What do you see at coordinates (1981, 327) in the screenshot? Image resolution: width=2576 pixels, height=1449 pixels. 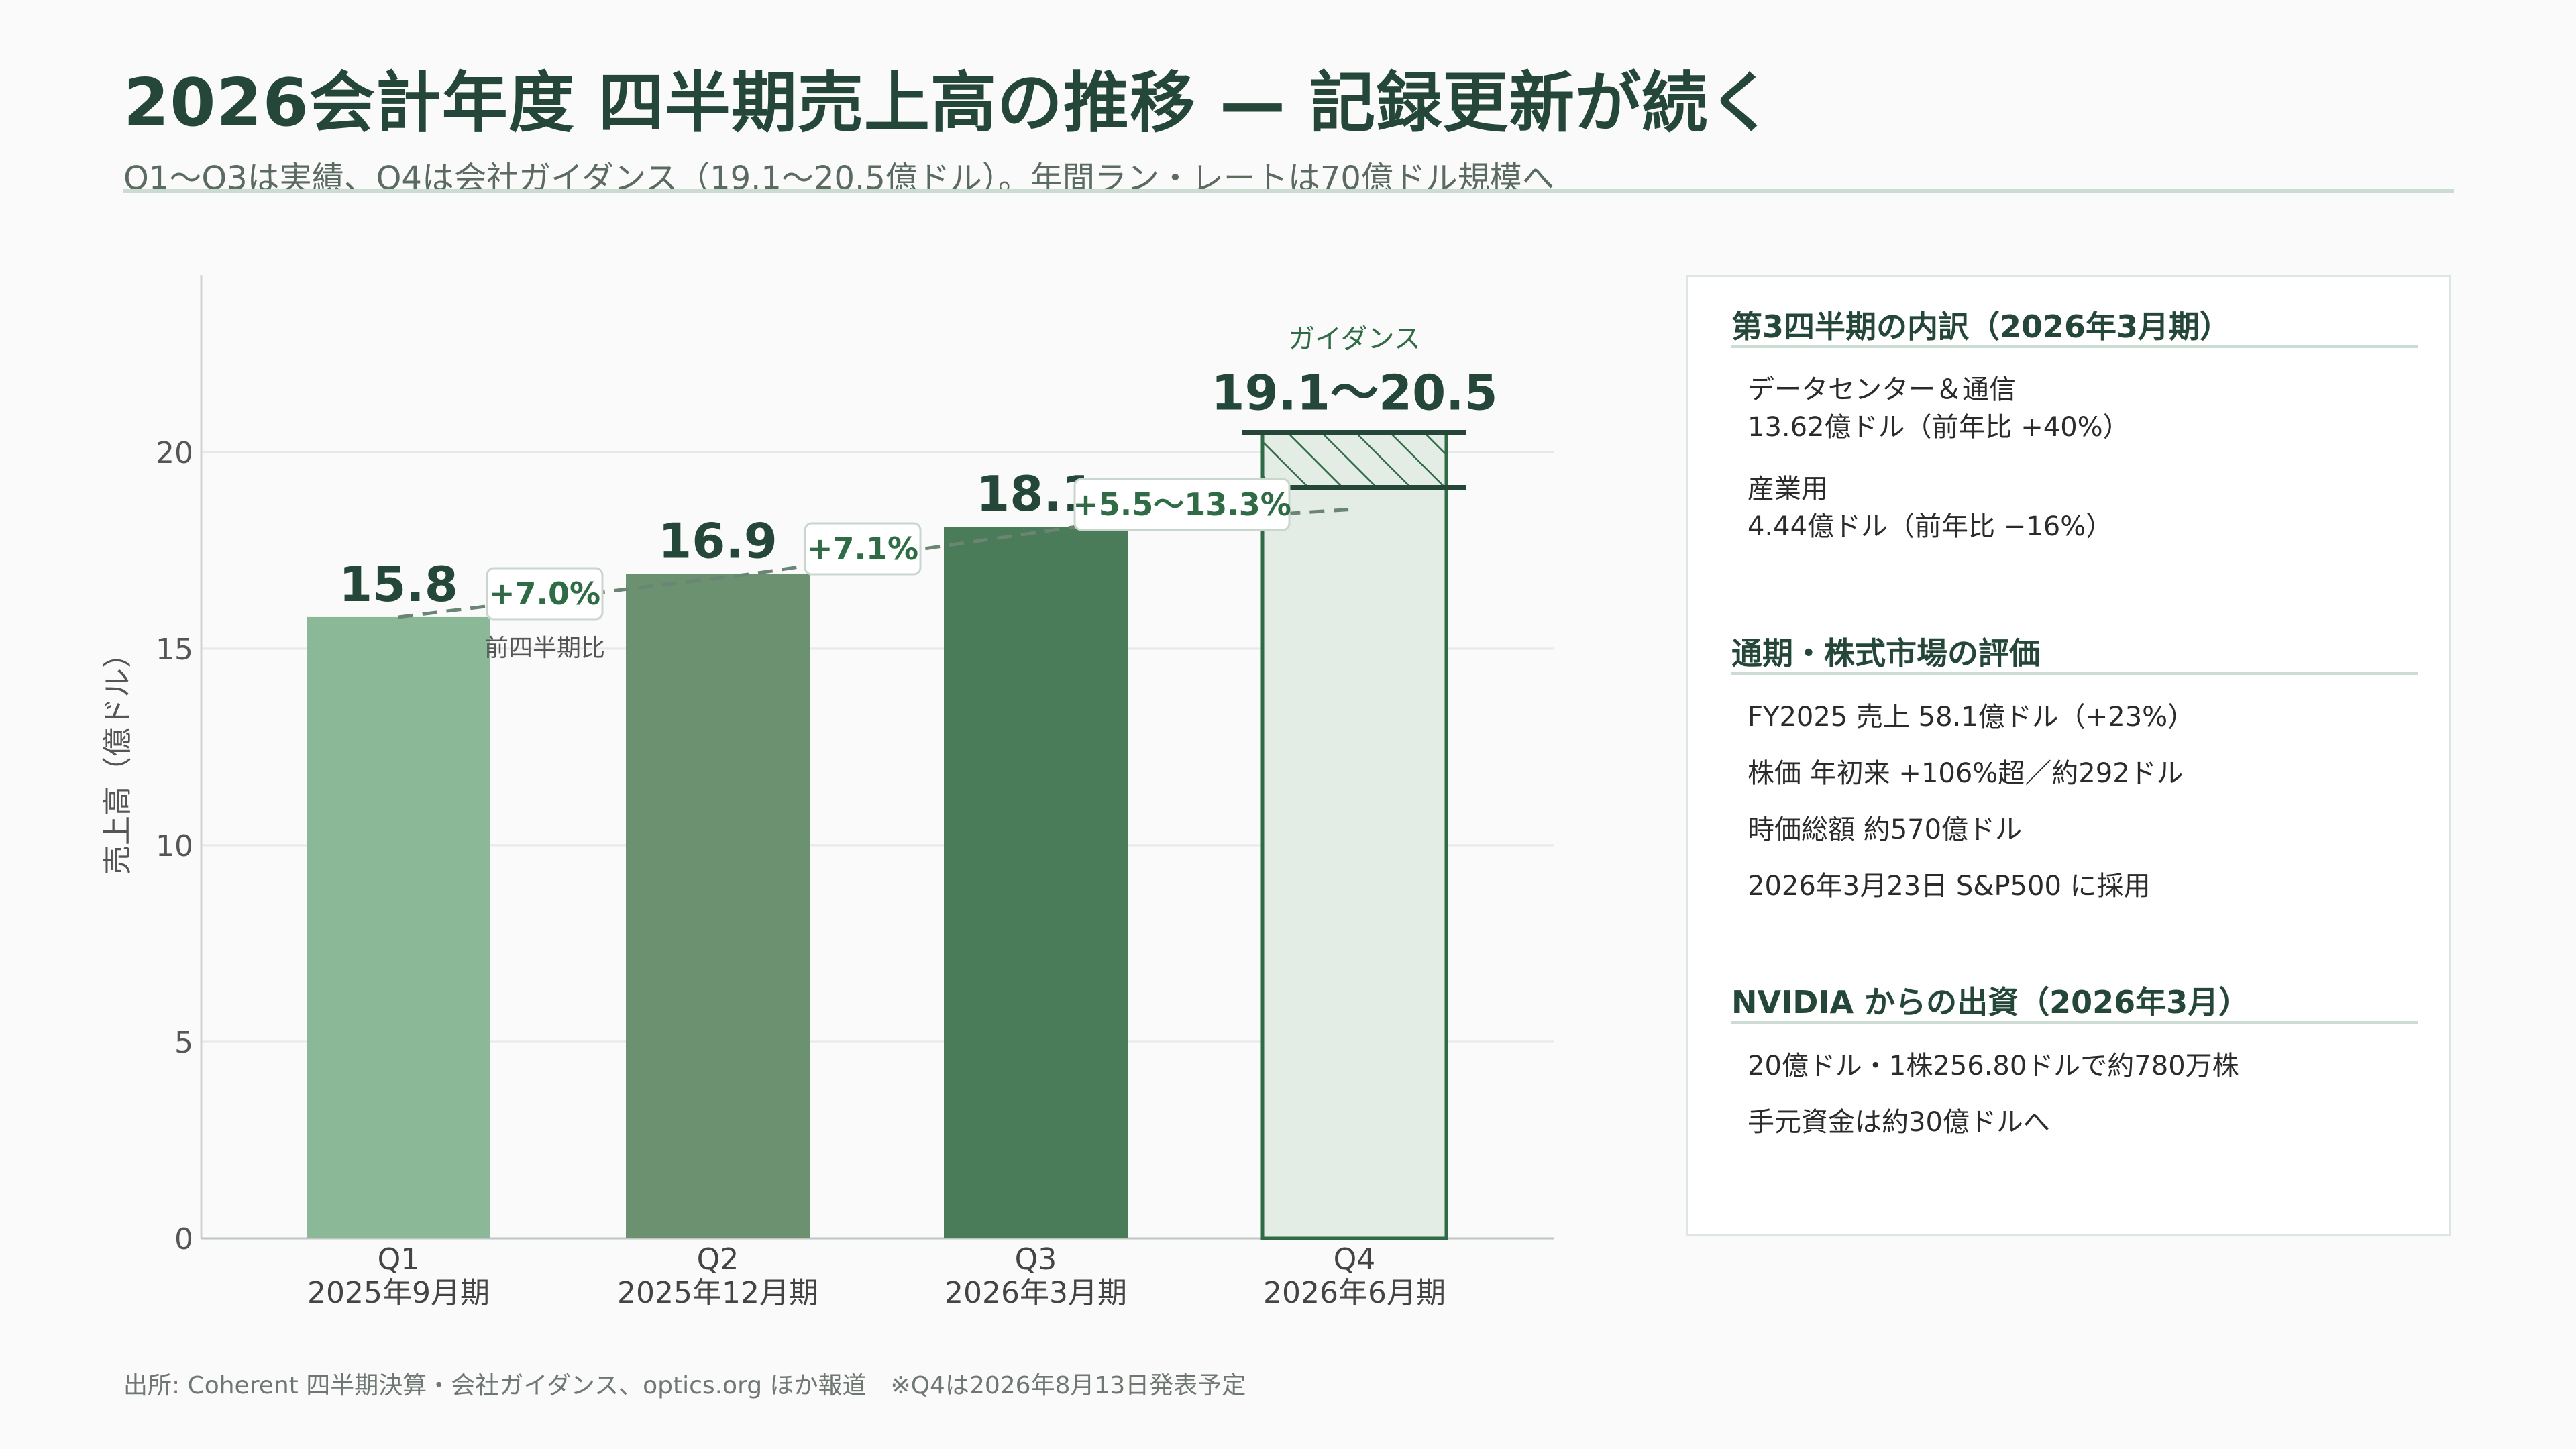 I see `panel-section-title: 第3四半期の内訳（2026年3月期）` at bounding box center [1981, 327].